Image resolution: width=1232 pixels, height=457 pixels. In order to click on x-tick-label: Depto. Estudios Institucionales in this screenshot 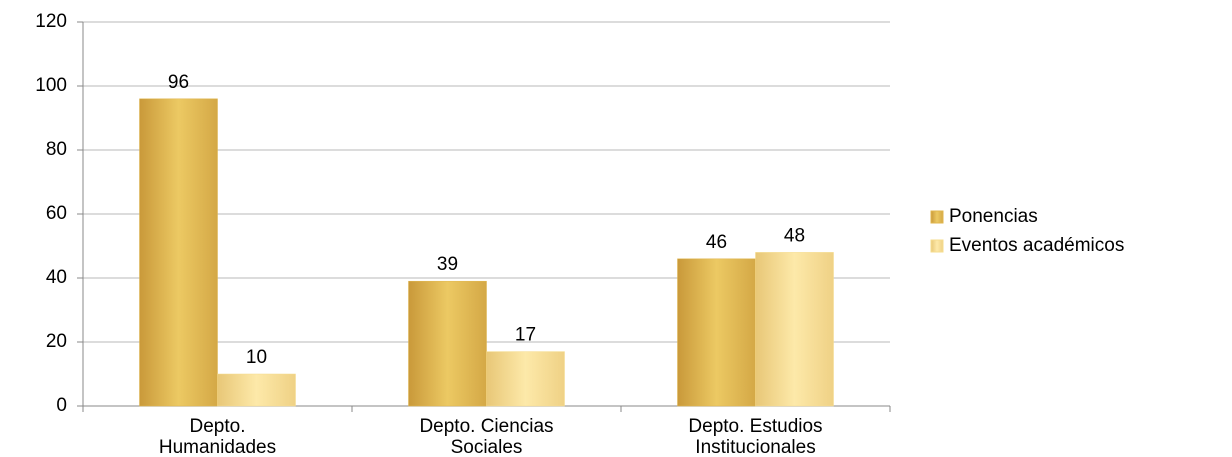, I will do `click(755, 436)`.